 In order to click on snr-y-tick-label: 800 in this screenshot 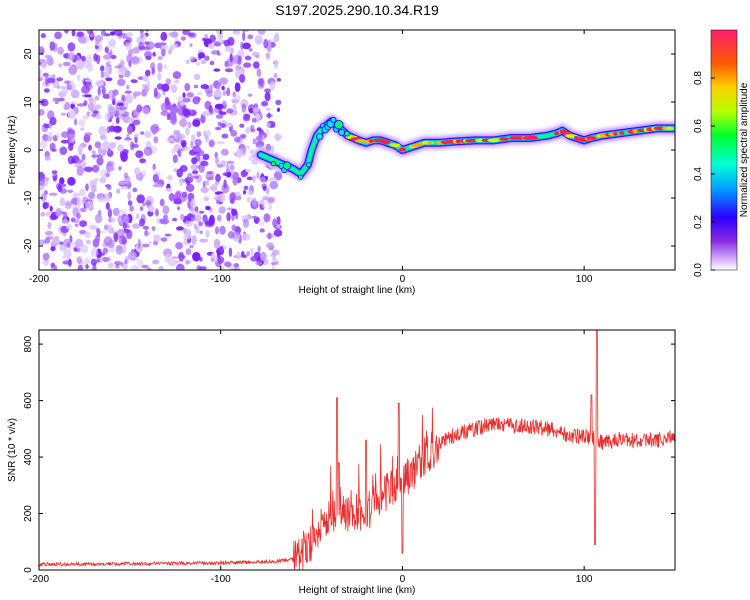, I will do `click(28, 343)`.